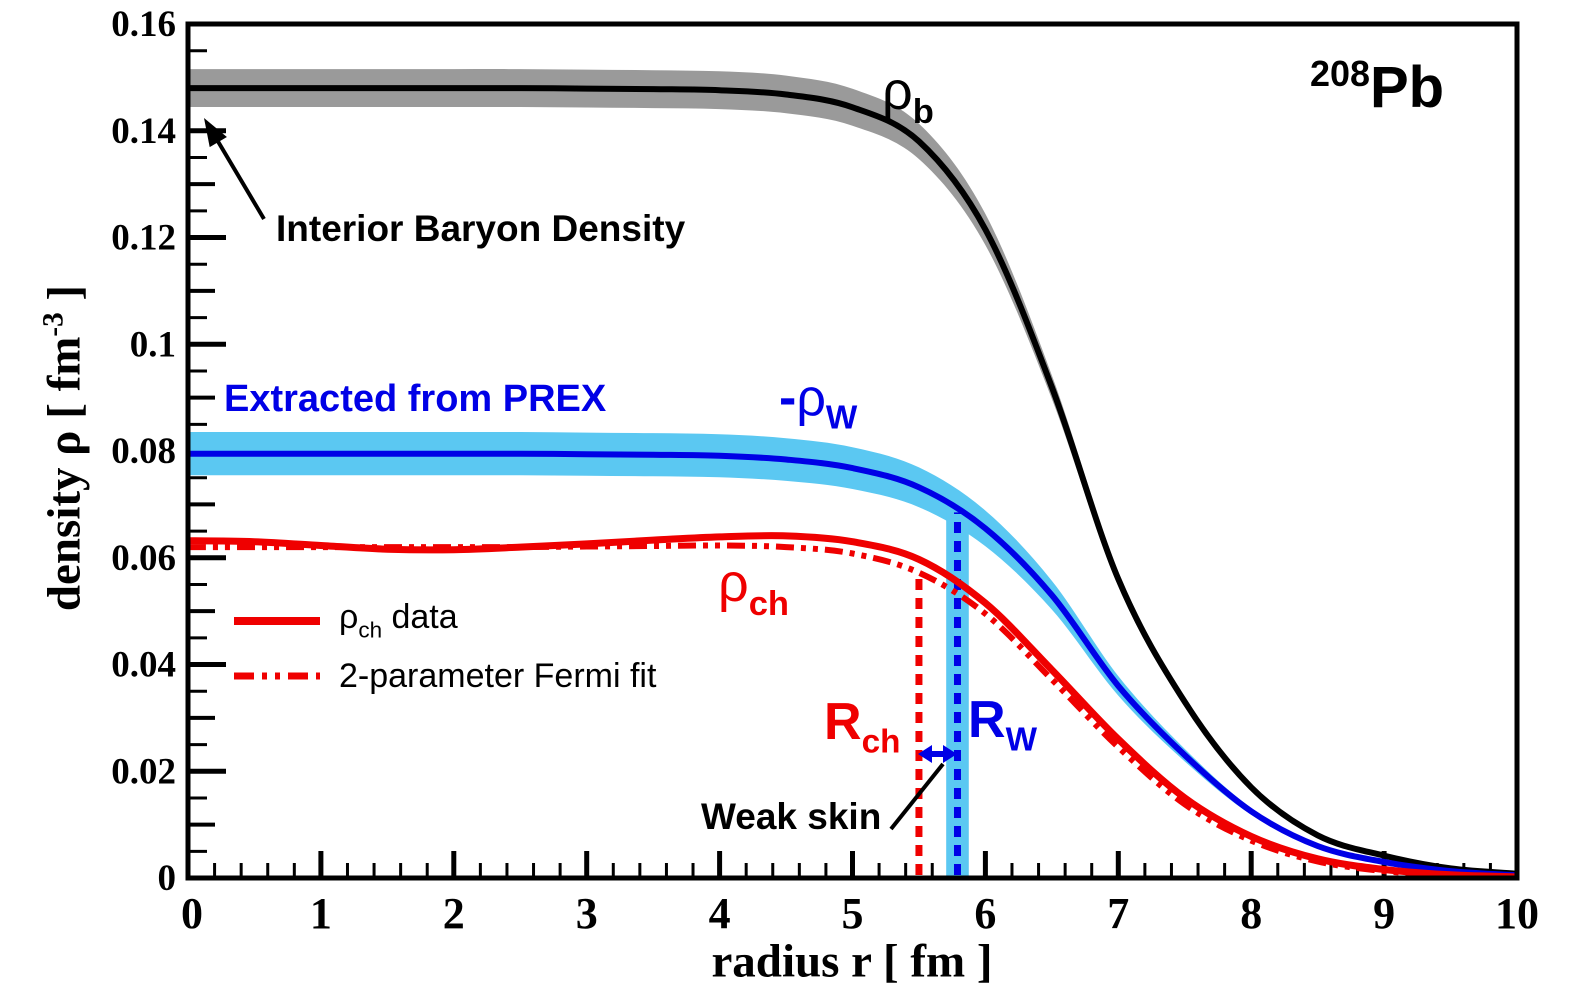  What do you see at coordinates (917, 796) in the screenshot?
I see `weak-skin-pointer-line` at bounding box center [917, 796].